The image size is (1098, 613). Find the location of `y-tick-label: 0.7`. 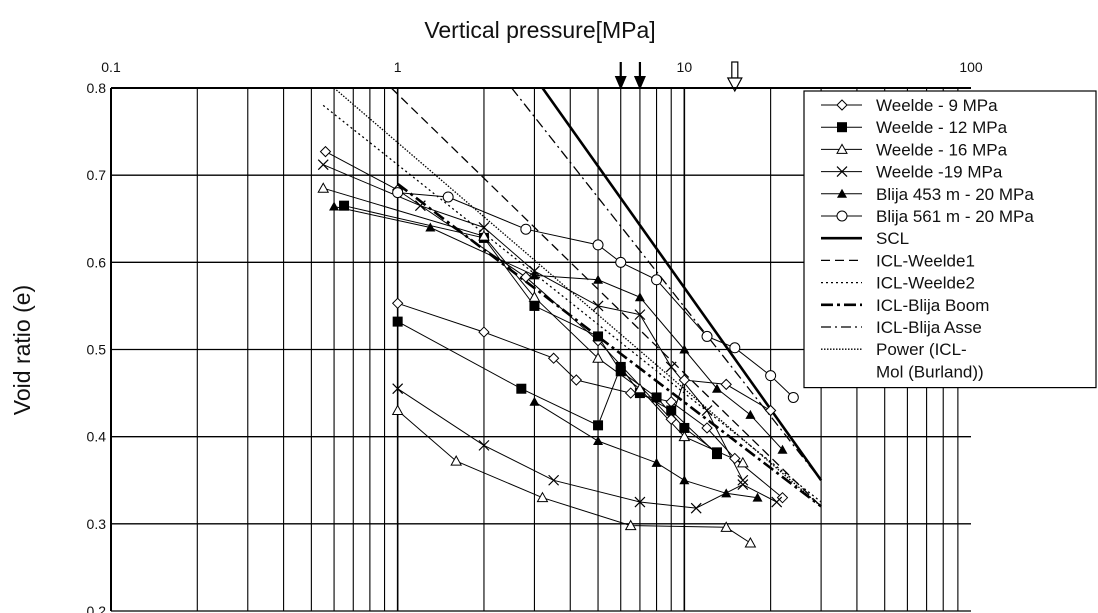

y-tick-label: 0.7 is located at coordinates (97, 175).